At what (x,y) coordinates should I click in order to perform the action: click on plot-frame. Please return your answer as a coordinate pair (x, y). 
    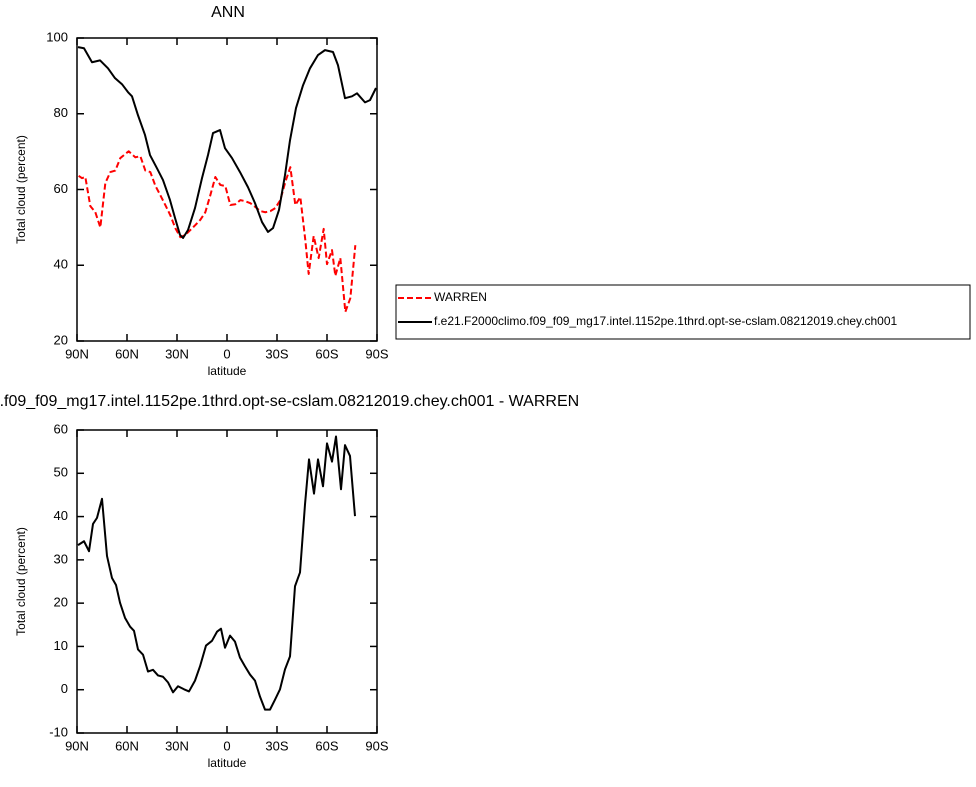
    Looking at the image, I should click on (227, 581).